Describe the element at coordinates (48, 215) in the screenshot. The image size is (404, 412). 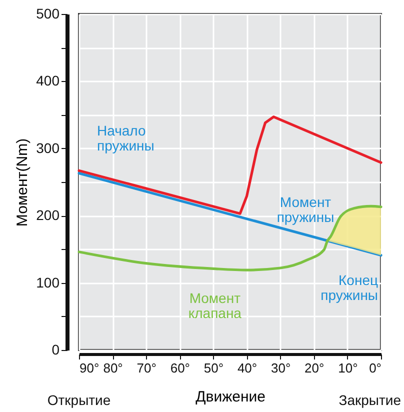
I see `y-tick-label: 200` at that location.